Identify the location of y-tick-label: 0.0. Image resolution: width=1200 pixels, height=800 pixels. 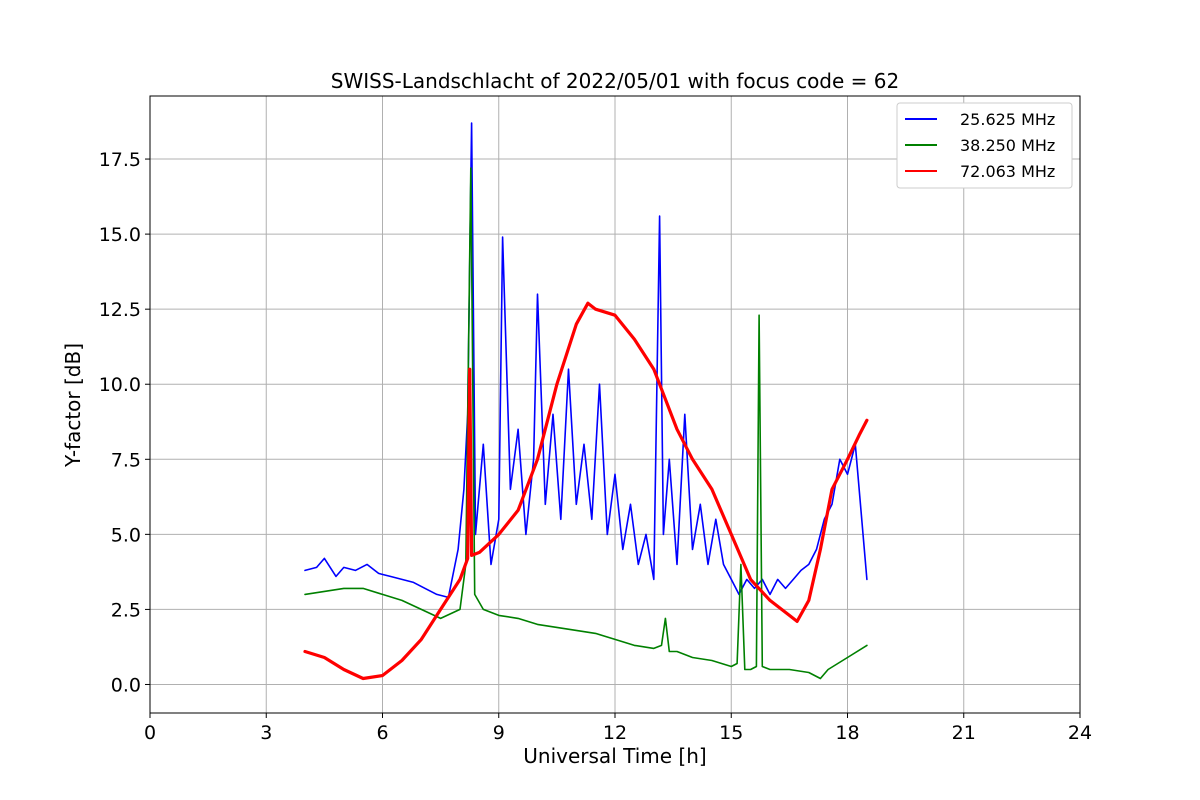
(126, 685).